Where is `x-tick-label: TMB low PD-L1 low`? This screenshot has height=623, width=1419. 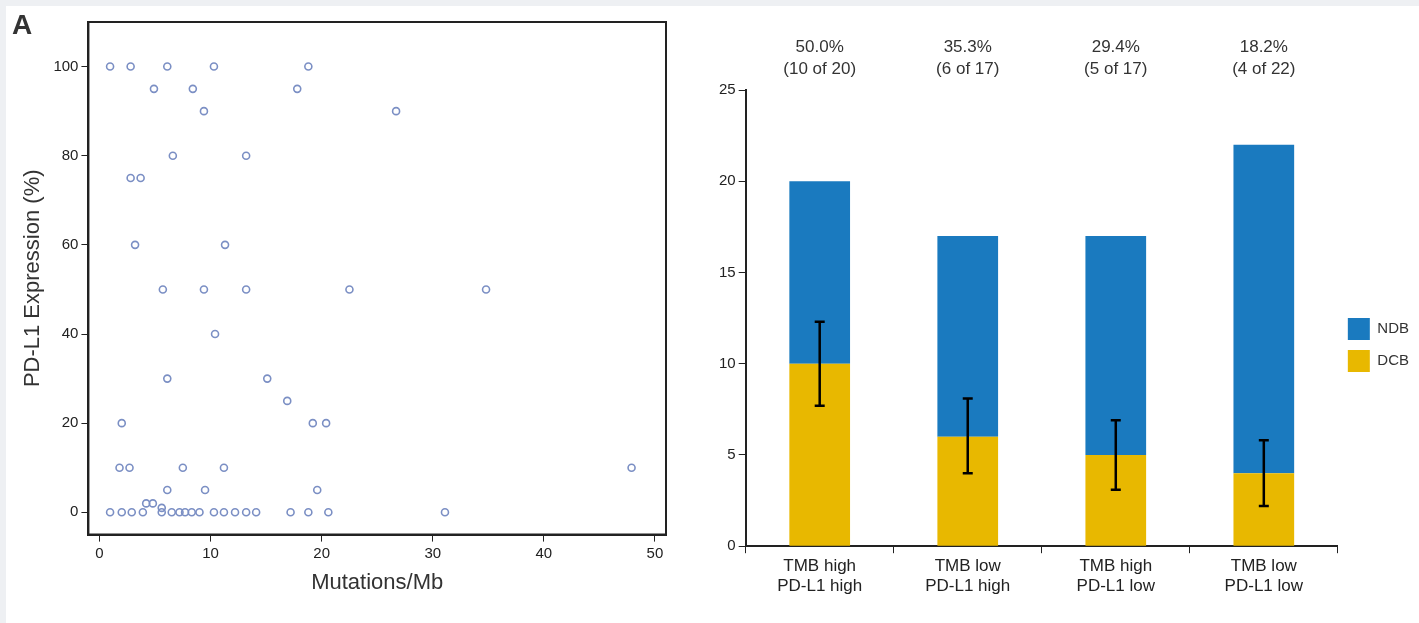
x-tick-label: TMB low PD-L1 low is located at coordinates (1264, 576).